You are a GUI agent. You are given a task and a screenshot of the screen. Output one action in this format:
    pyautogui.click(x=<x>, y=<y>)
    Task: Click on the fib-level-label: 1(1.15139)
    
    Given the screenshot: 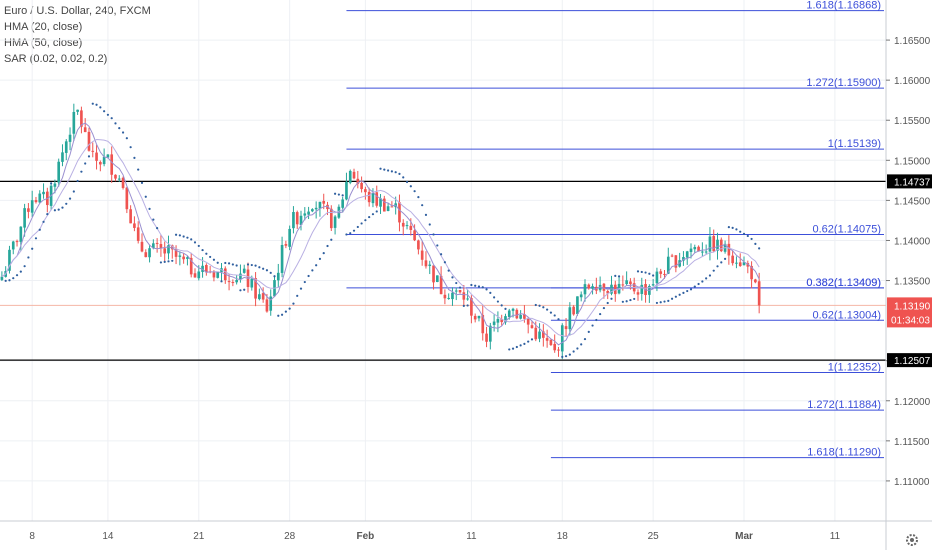 What is the action you would take?
    pyautogui.click(x=854, y=144)
    